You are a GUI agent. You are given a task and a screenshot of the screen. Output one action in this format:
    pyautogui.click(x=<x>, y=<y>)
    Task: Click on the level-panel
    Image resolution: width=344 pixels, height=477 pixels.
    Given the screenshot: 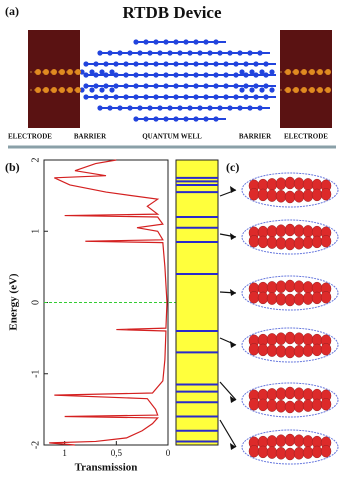 What is the action you would take?
    pyautogui.click(x=197, y=302)
    